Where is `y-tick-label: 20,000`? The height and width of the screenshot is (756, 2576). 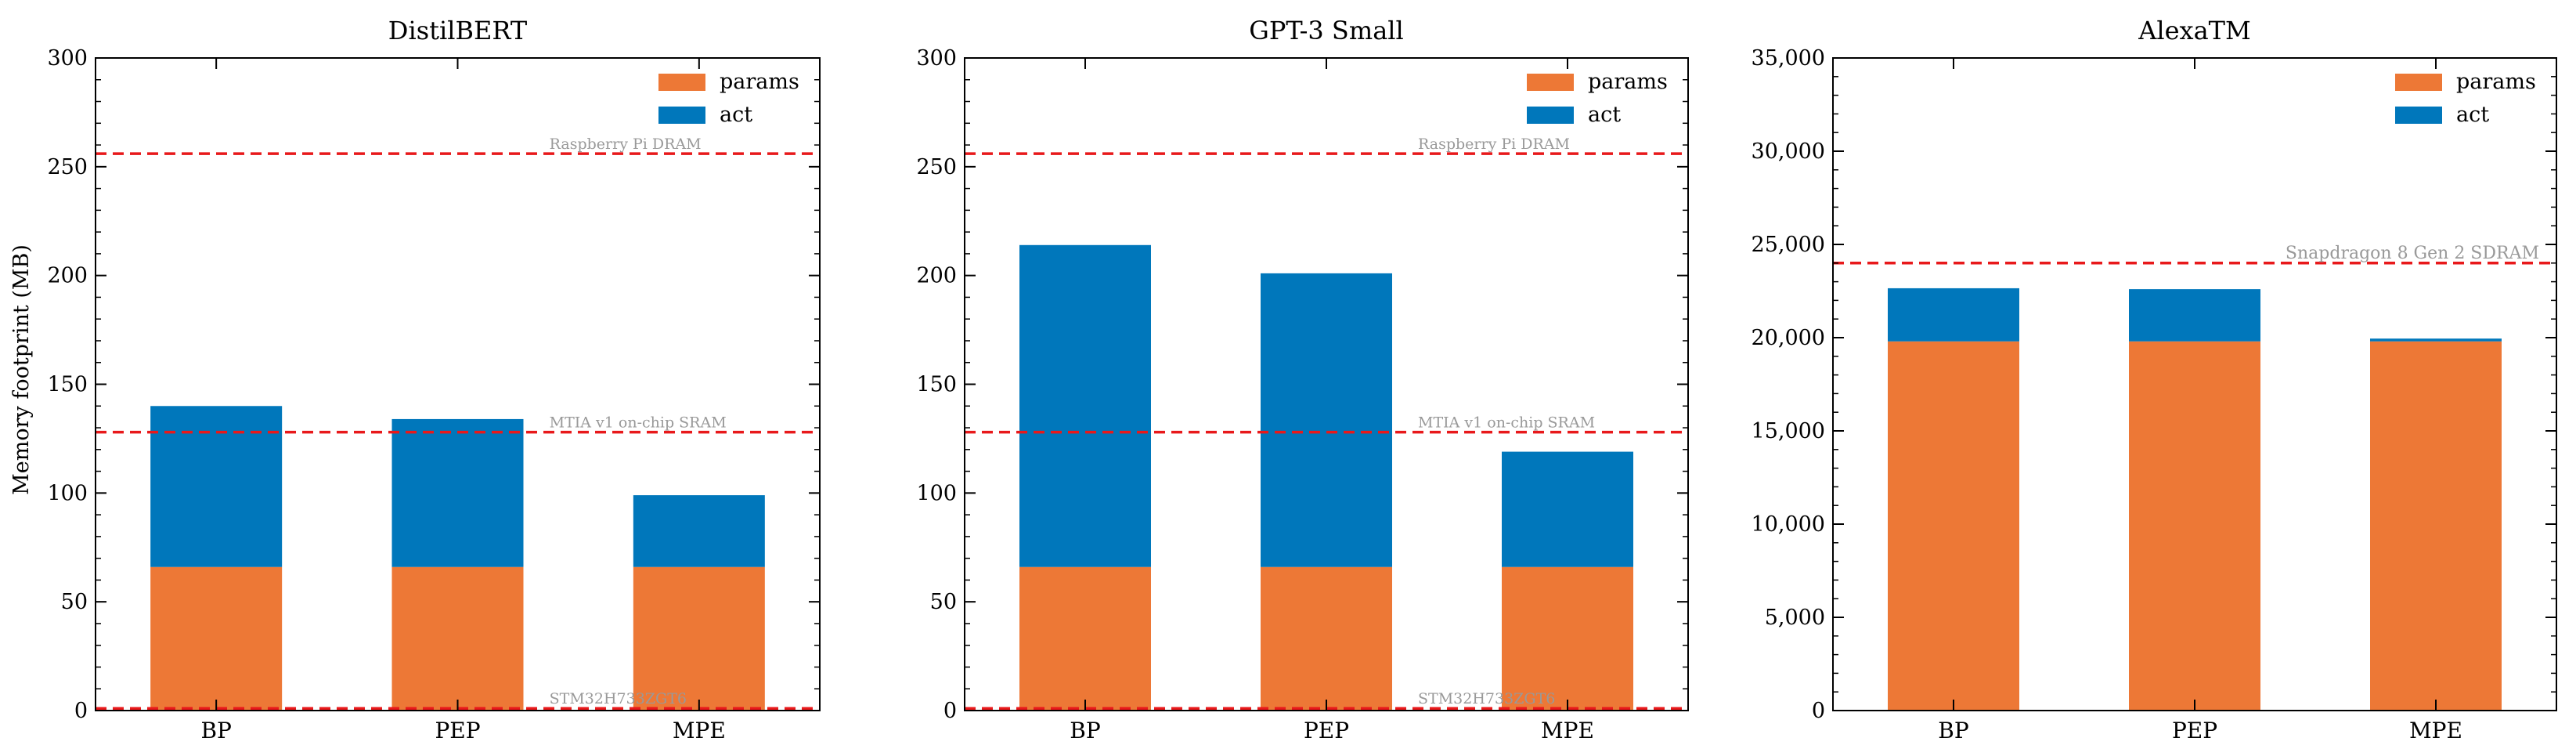 y-tick-label: 20,000 is located at coordinates (1789, 338).